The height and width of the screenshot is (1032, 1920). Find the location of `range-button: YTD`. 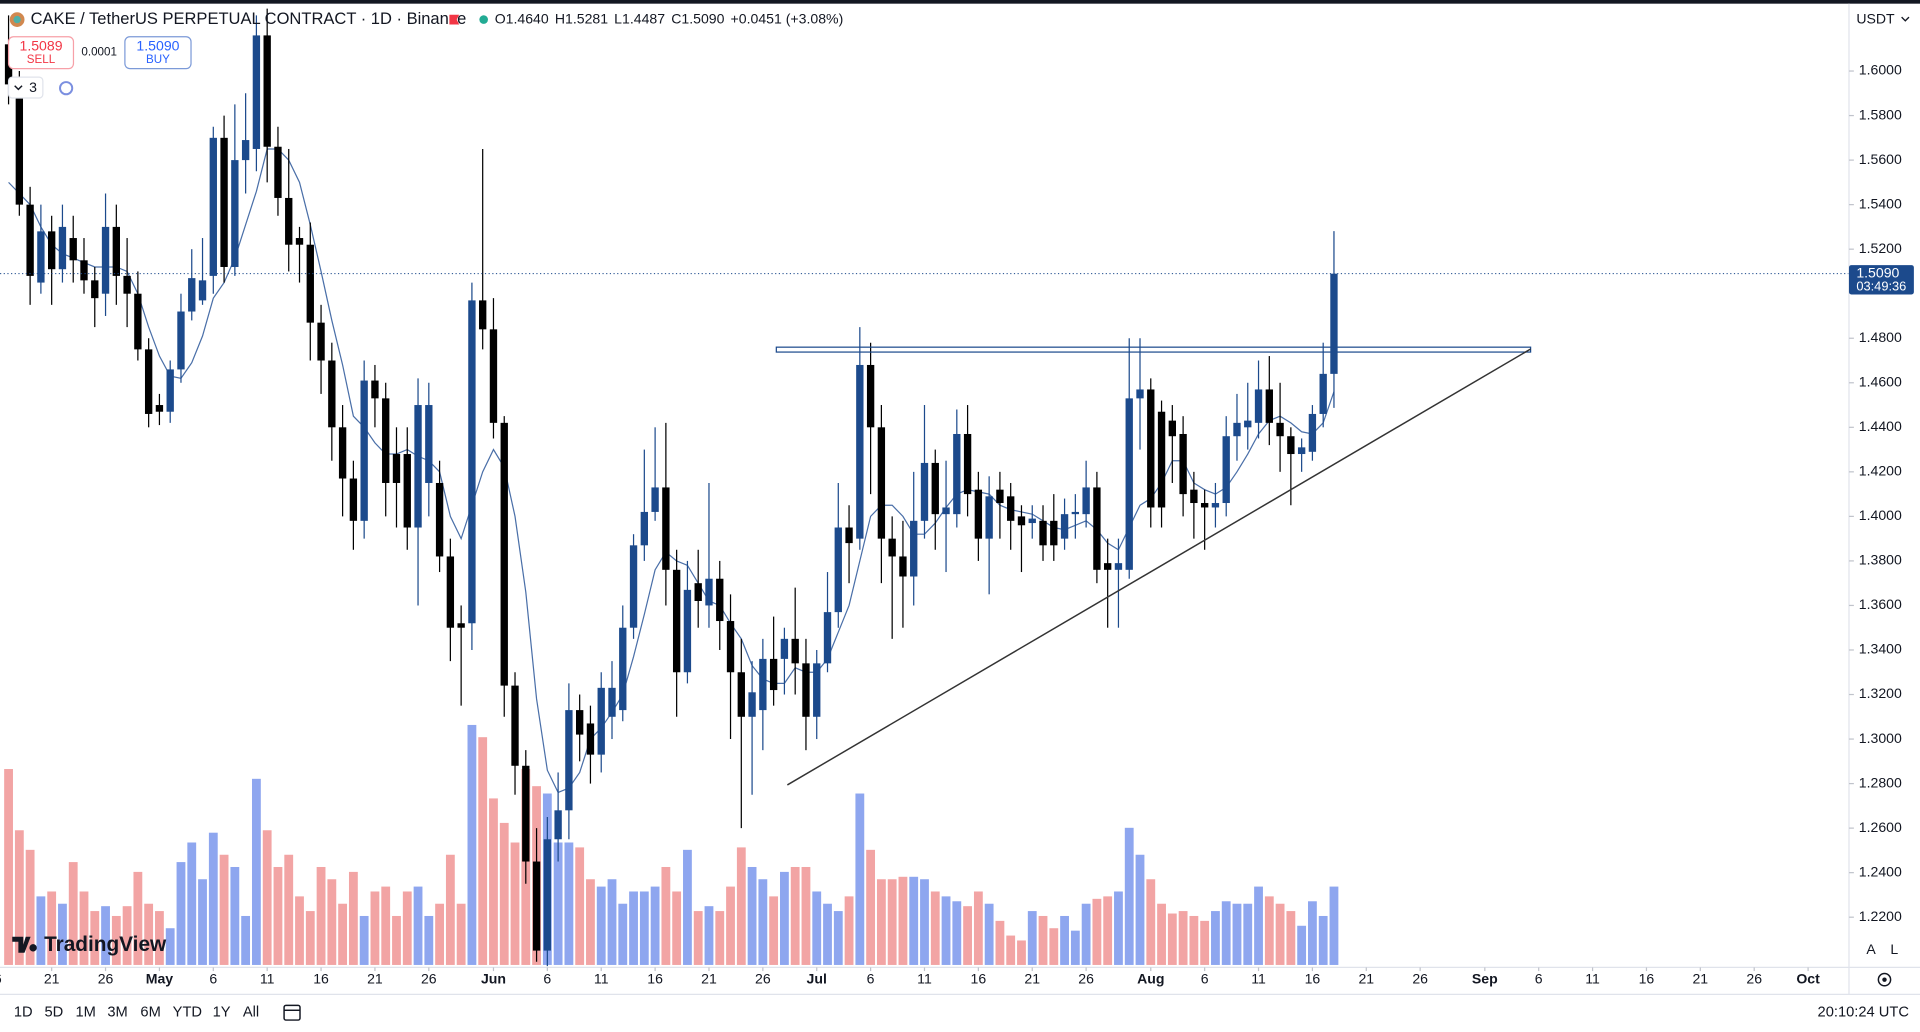

range-button: YTD is located at coordinates (187, 1013).